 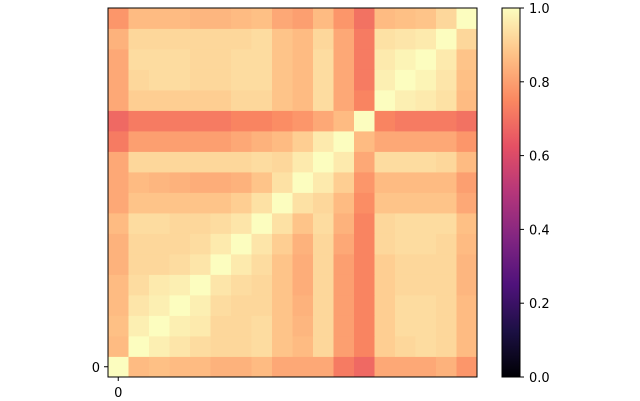 What do you see at coordinates (539, 157) in the screenshot?
I see `colorbar-tick-label: 0.6` at bounding box center [539, 157].